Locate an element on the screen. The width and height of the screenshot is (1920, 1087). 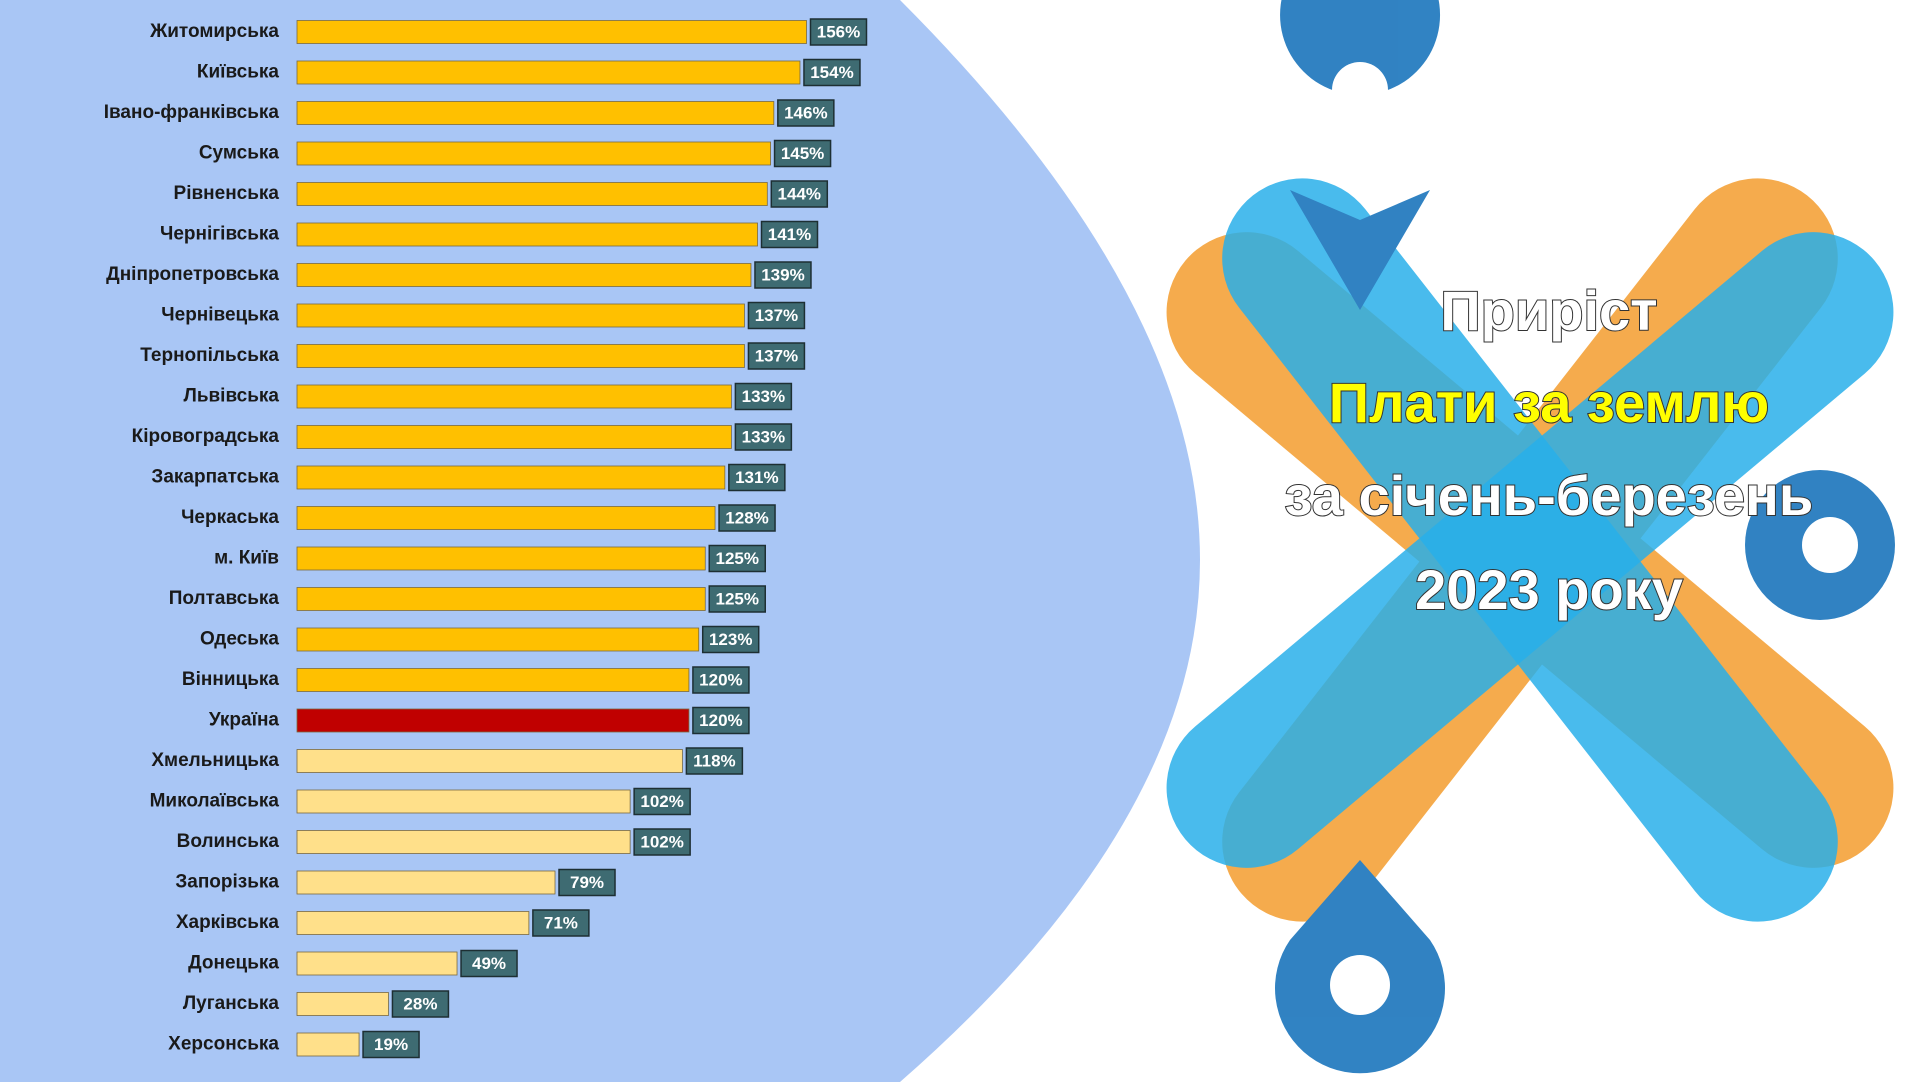
category-label: Запорізька is located at coordinates (227, 882).